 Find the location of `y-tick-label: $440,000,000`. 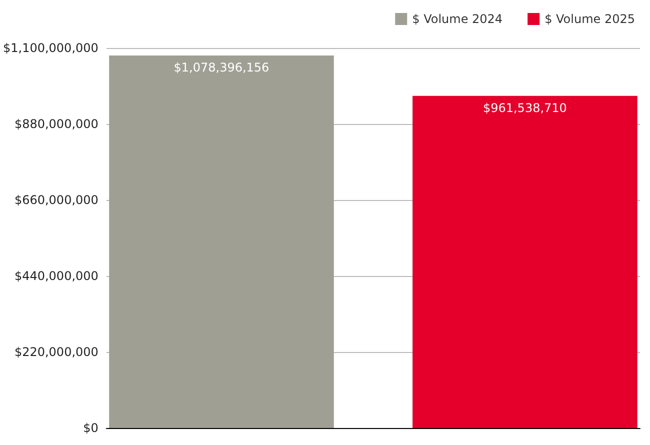

y-tick-label: $440,000,000 is located at coordinates (56, 276).